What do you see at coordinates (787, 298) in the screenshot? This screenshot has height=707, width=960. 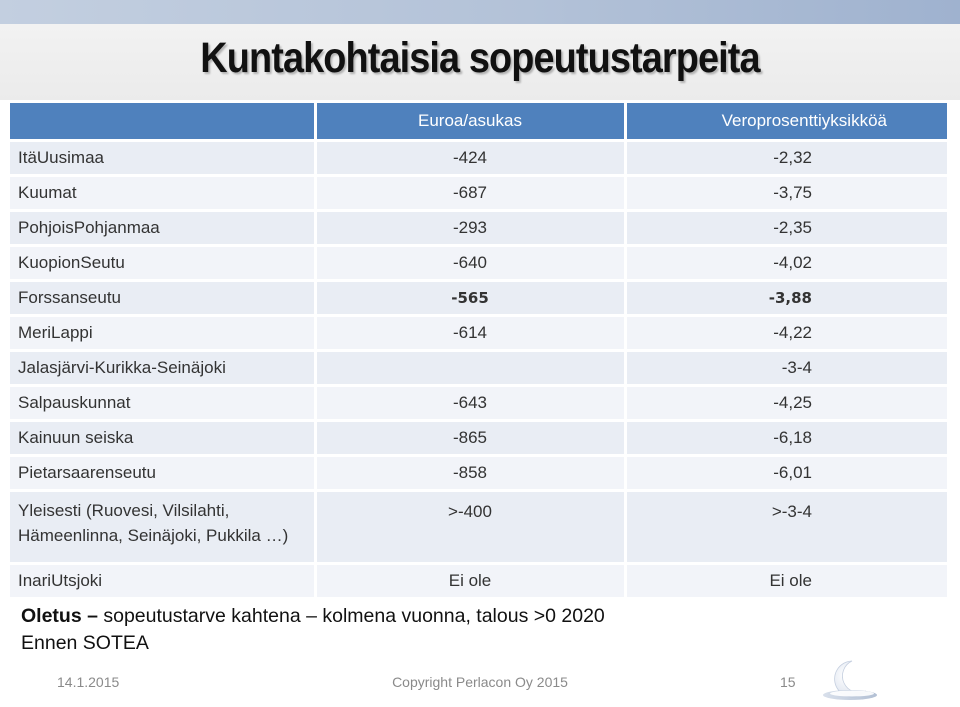 I see `row-tax: -3,88` at bounding box center [787, 298].